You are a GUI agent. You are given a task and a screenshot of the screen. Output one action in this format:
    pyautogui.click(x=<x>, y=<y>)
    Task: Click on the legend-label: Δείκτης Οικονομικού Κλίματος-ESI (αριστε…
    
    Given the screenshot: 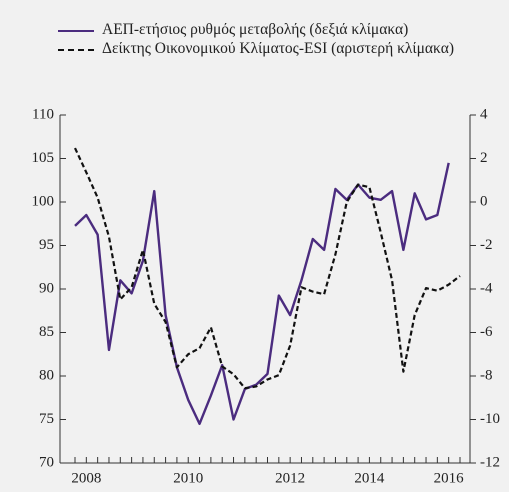 What is the action you would take?
    pyautogui.click(x=278, y=48)
    